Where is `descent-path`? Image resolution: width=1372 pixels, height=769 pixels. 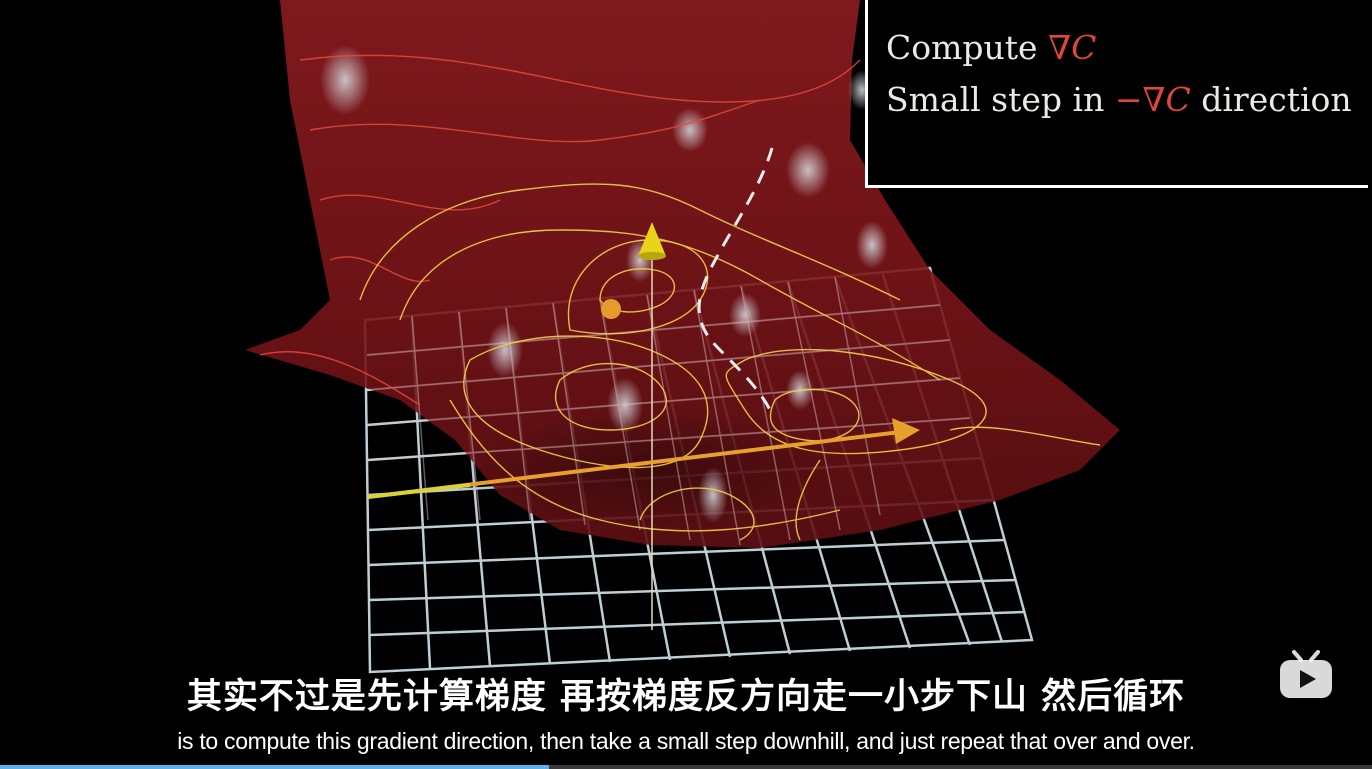 descent-path is located at coordinates (735, 279).